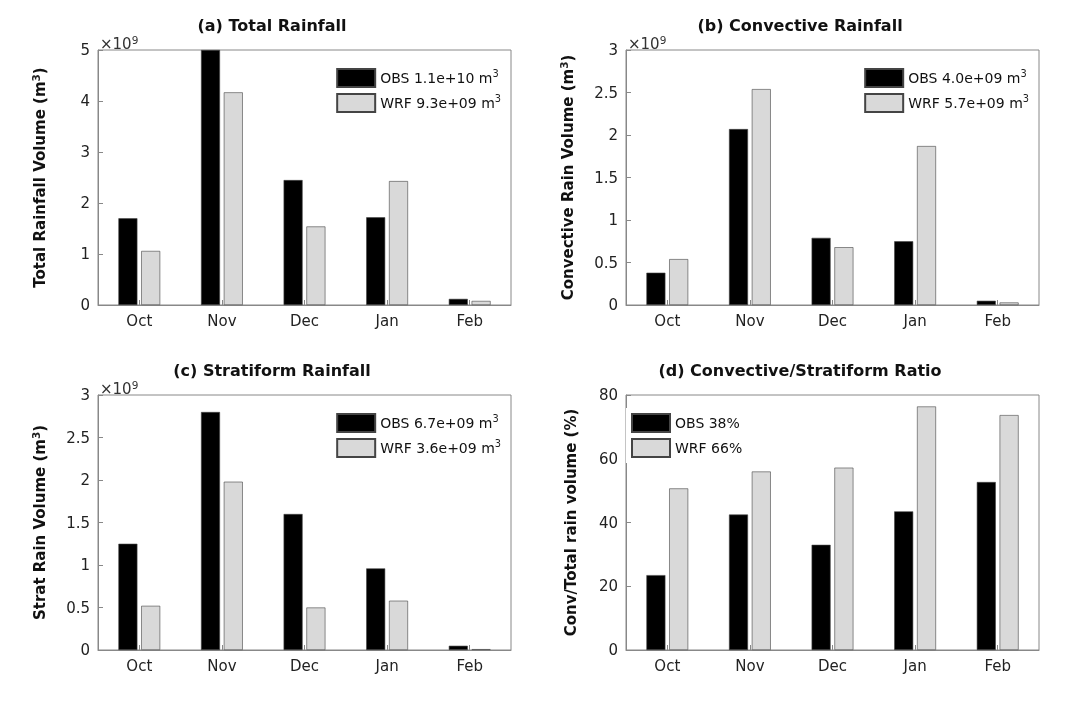  I want to click on y-tick-label: 60, so click(608, 458).